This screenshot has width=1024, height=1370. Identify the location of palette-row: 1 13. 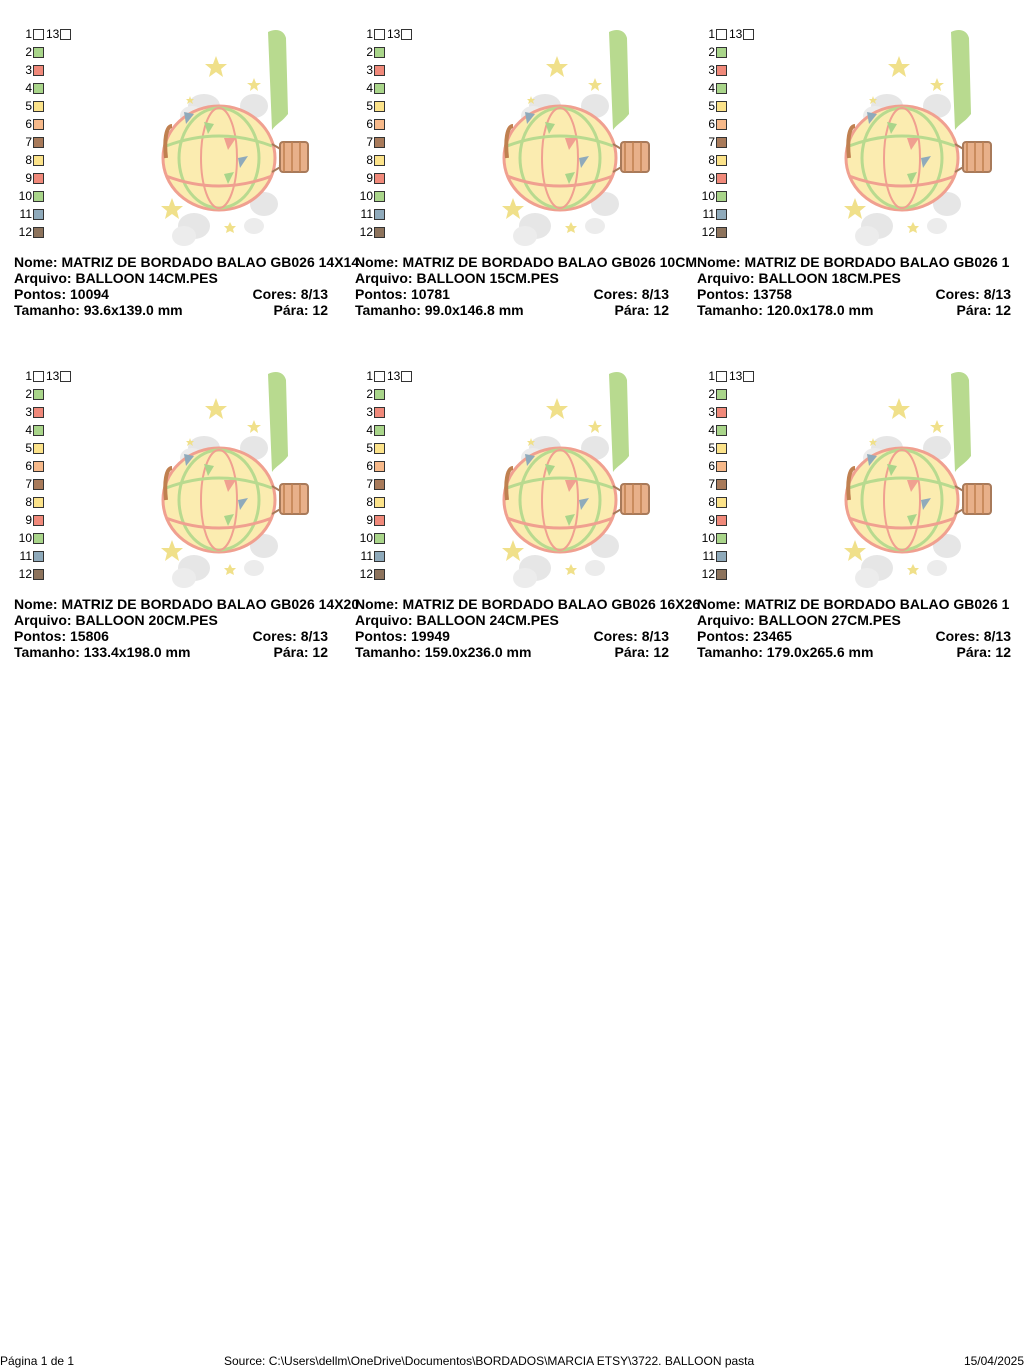
(384, 34).